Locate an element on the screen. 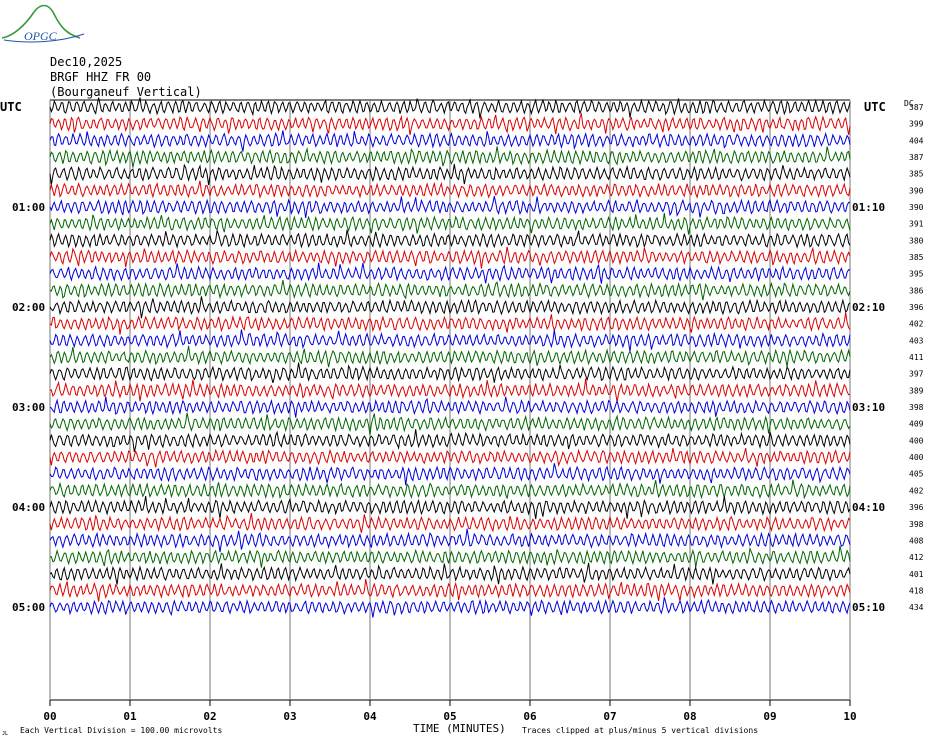 This screenshot has width=930, height=744. right-axis-title: UTC is located at coordinates (875, 107).